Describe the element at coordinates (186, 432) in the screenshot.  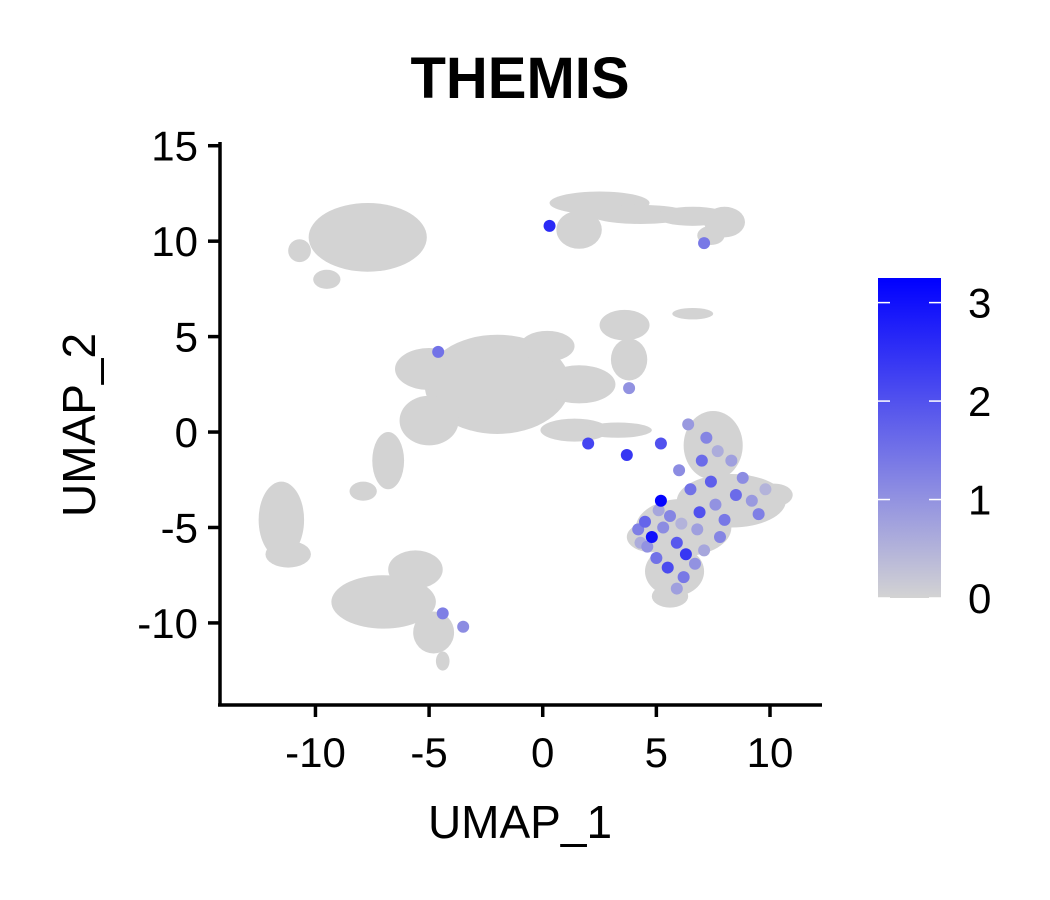
I see `y-tick-label: 0` at that location.